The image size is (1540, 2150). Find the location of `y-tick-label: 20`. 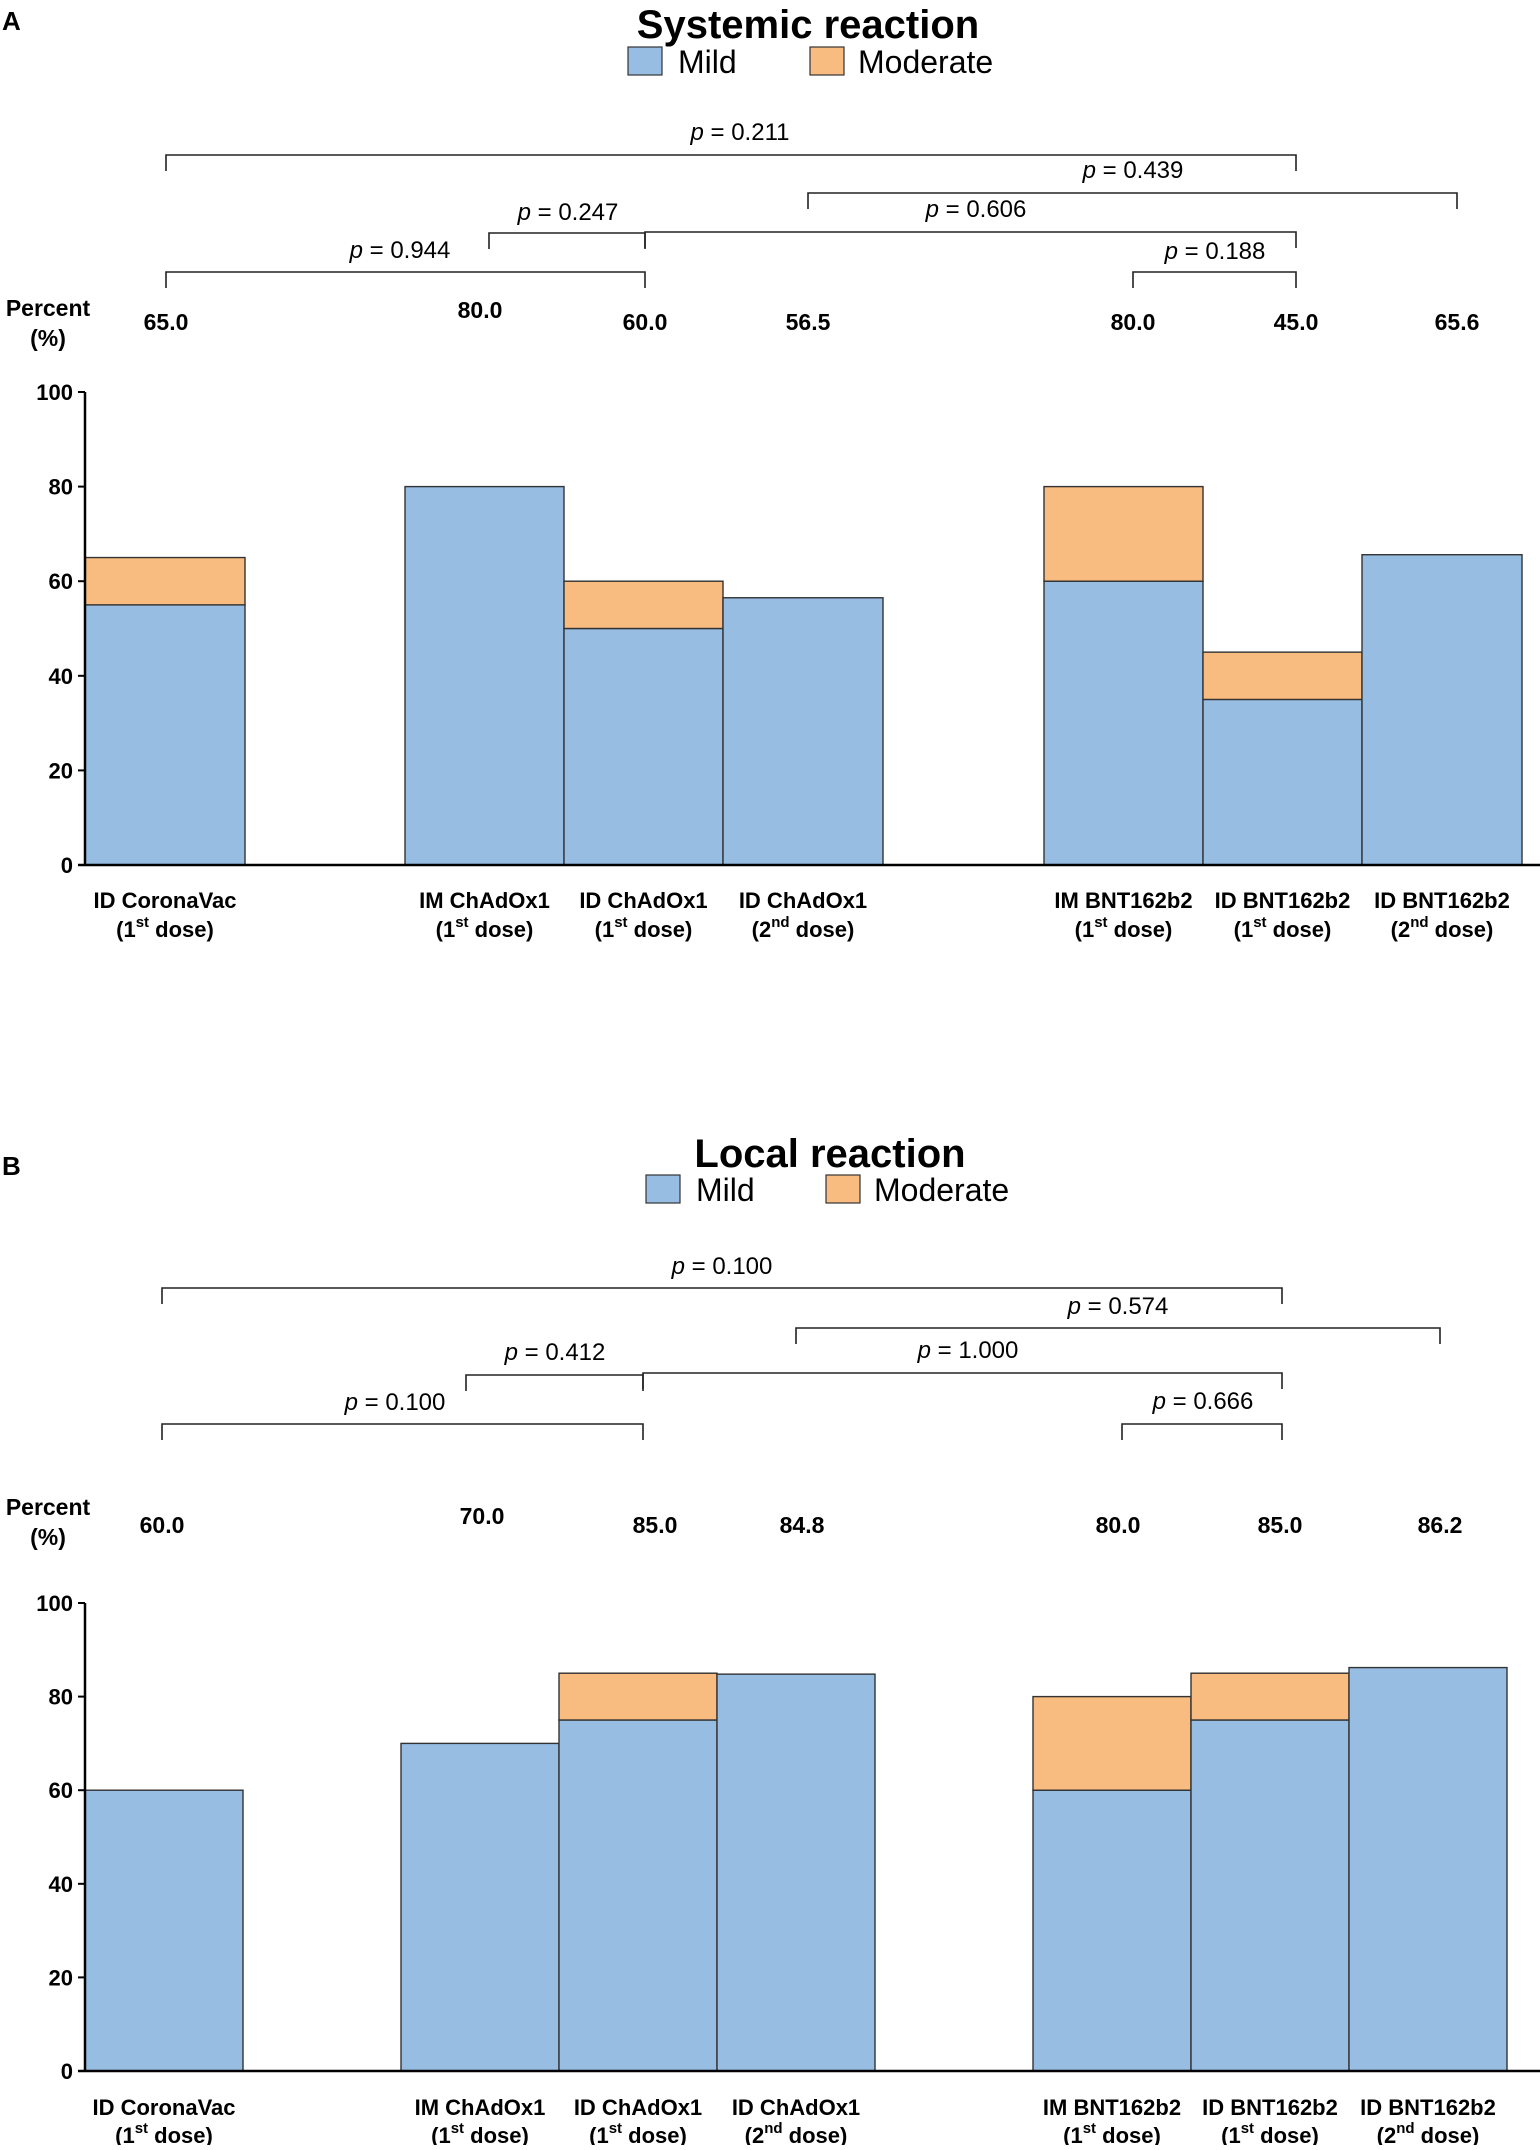

y-tick-label: 20 is located at coordinates (61, 770).